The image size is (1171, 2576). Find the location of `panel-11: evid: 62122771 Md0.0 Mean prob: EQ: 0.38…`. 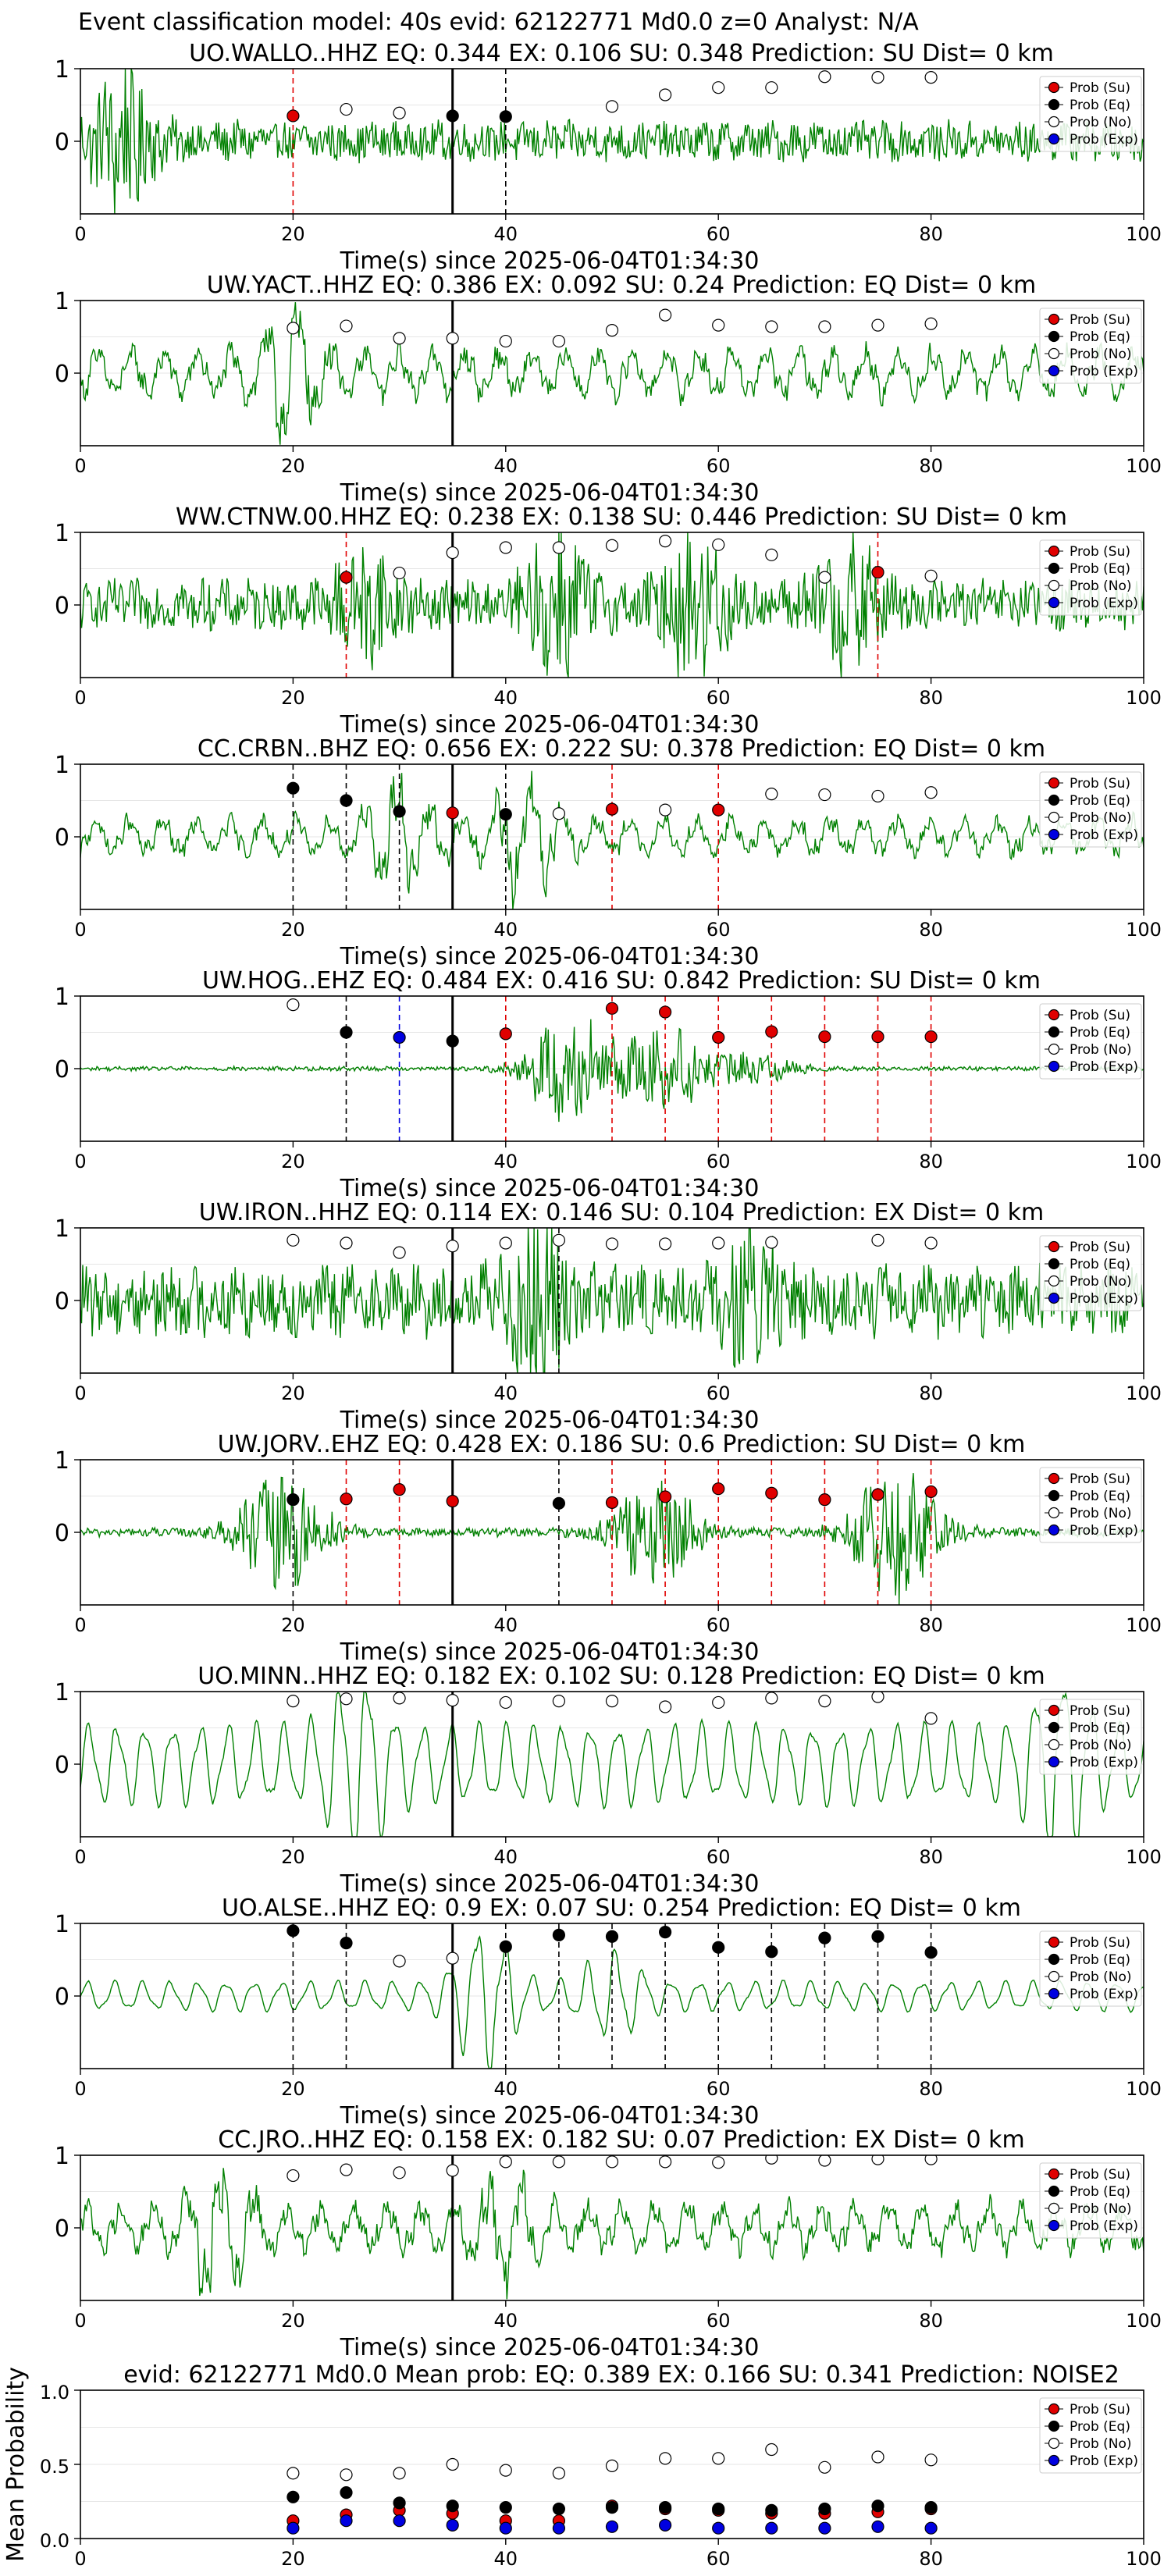

panel-11: evid: 62122771 Md0.0 Mean prob: EQ: 0.38… is located at coordinates (582, 2465).